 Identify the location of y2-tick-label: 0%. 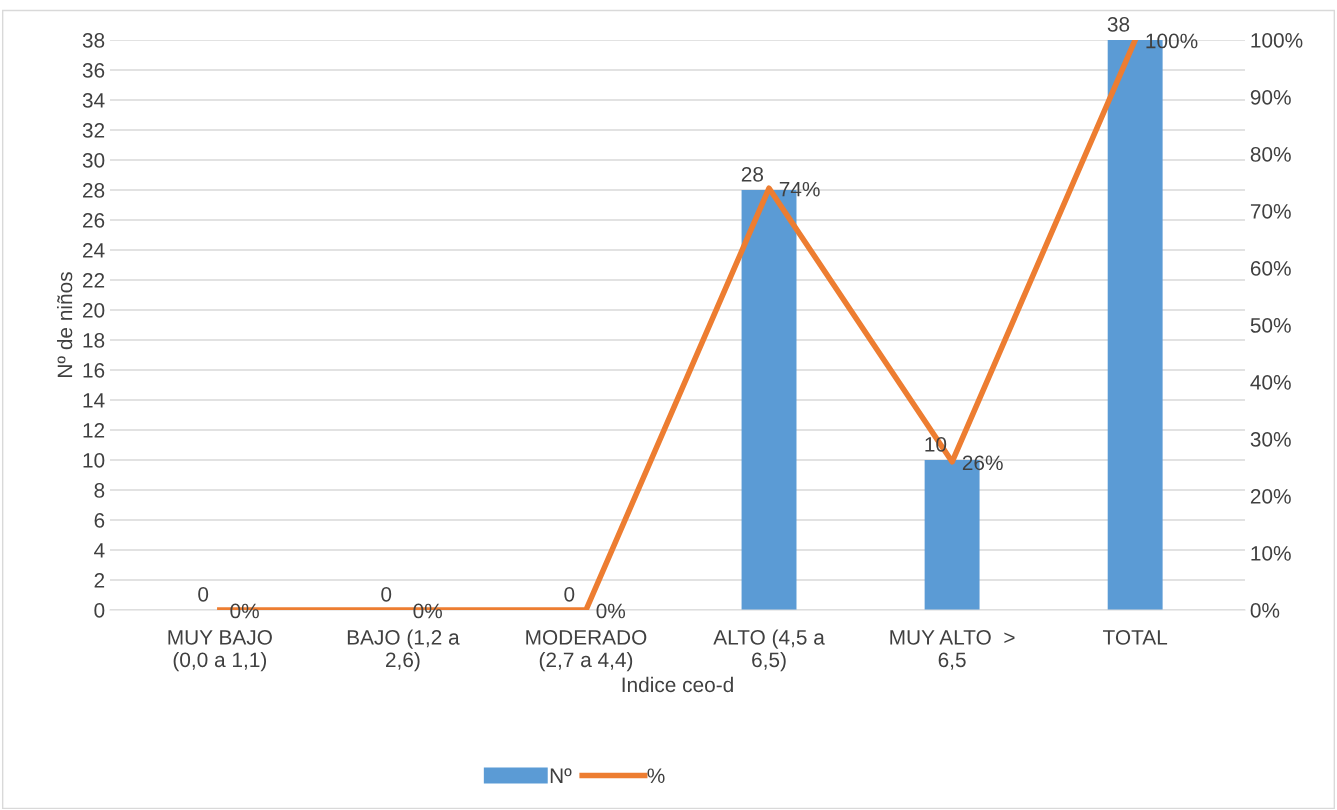
(1265, 610).